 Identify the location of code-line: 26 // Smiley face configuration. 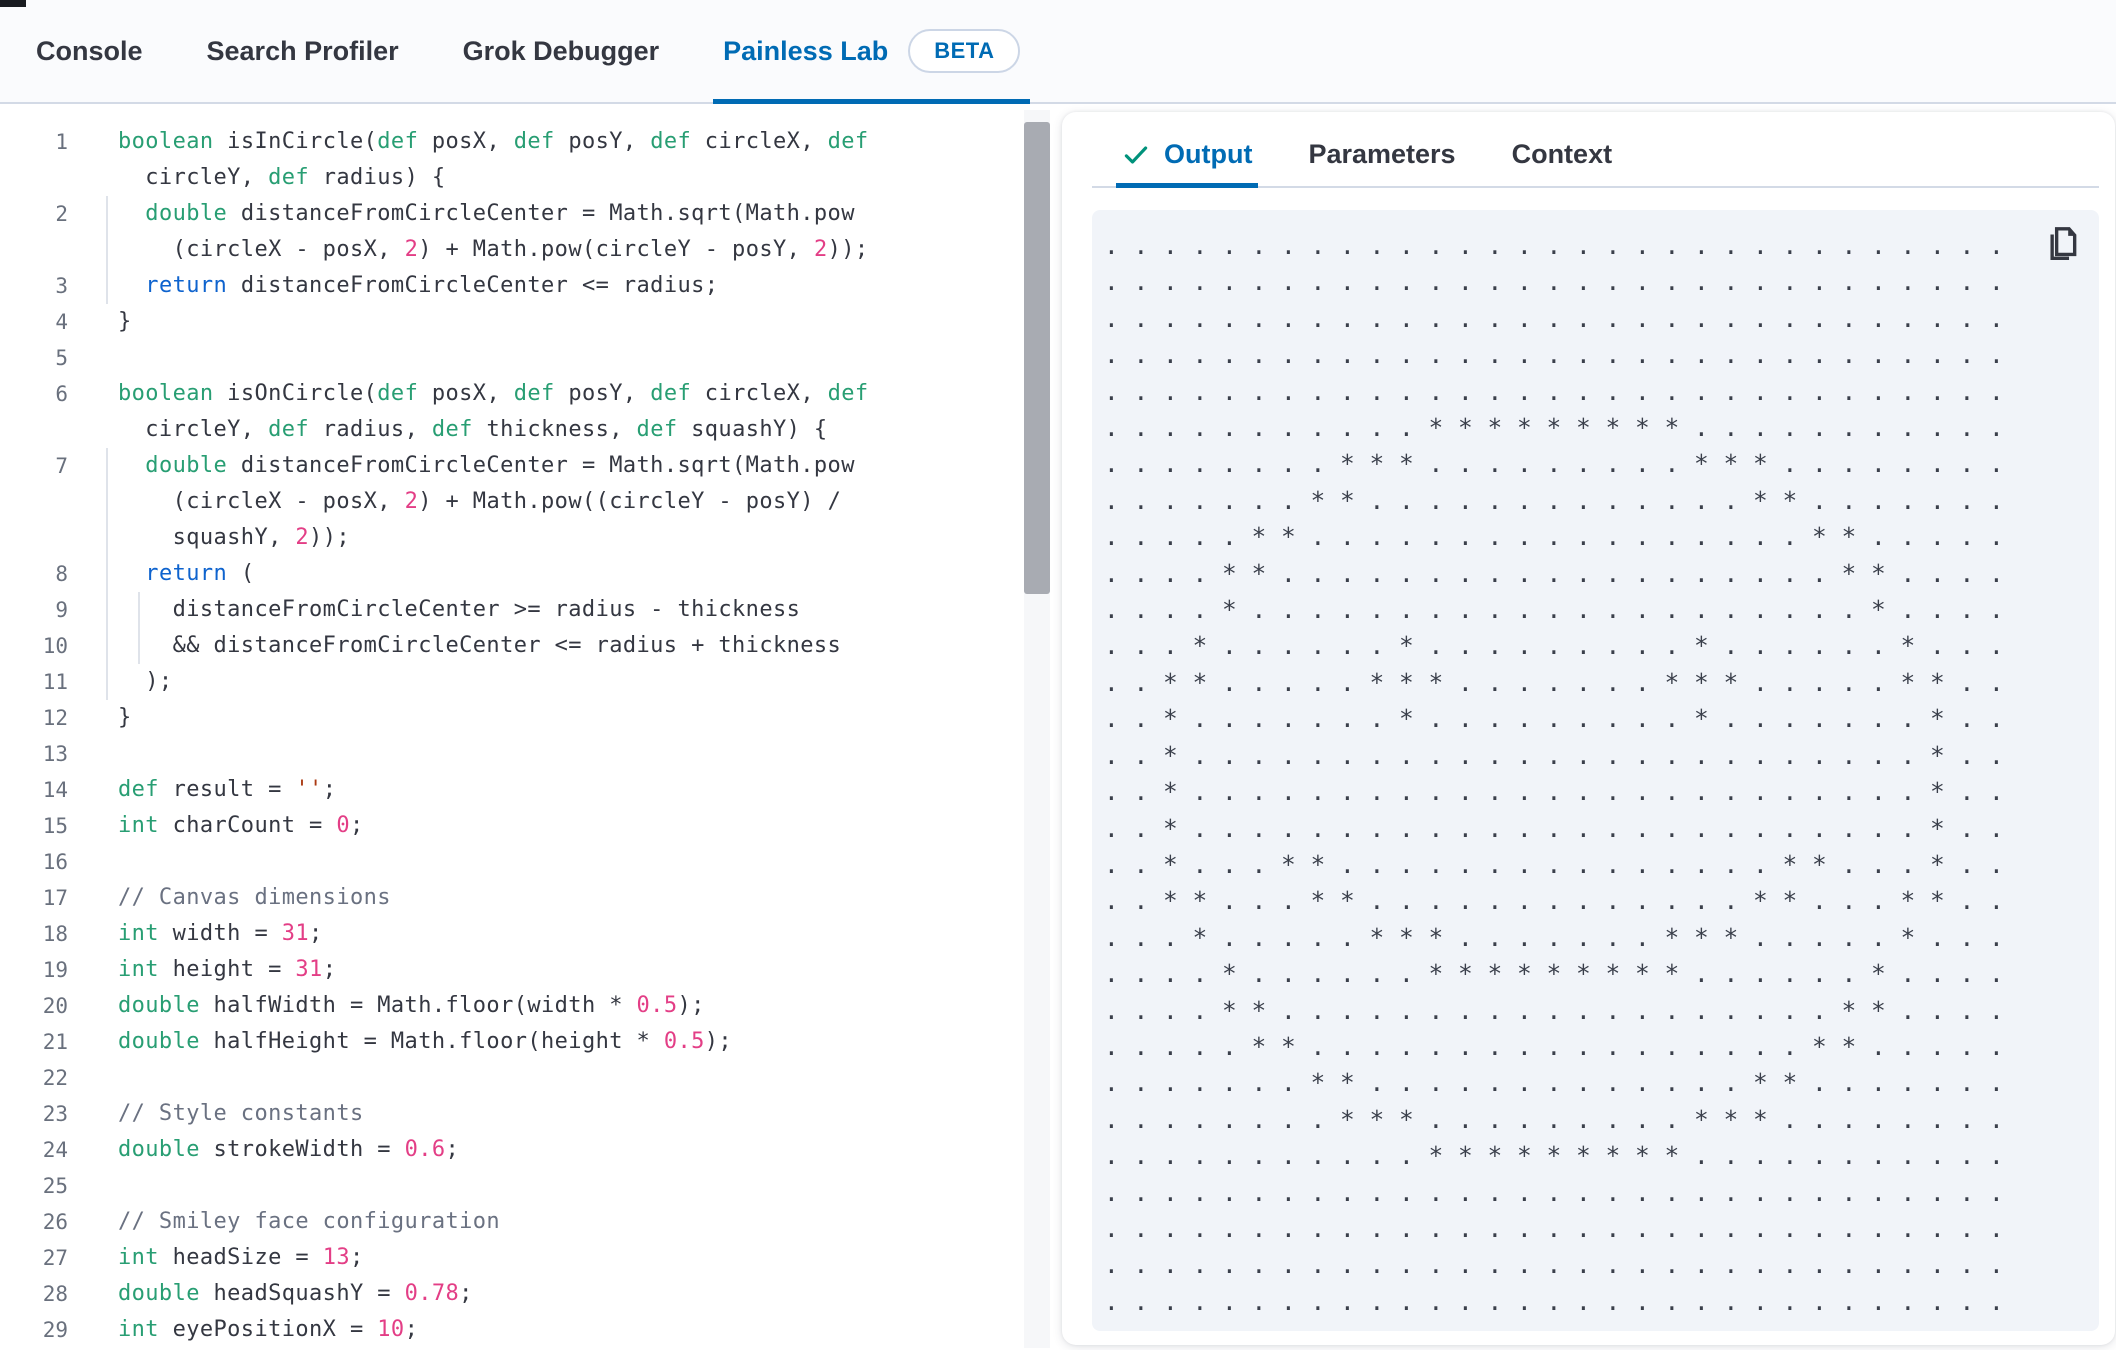
(530, 1222).